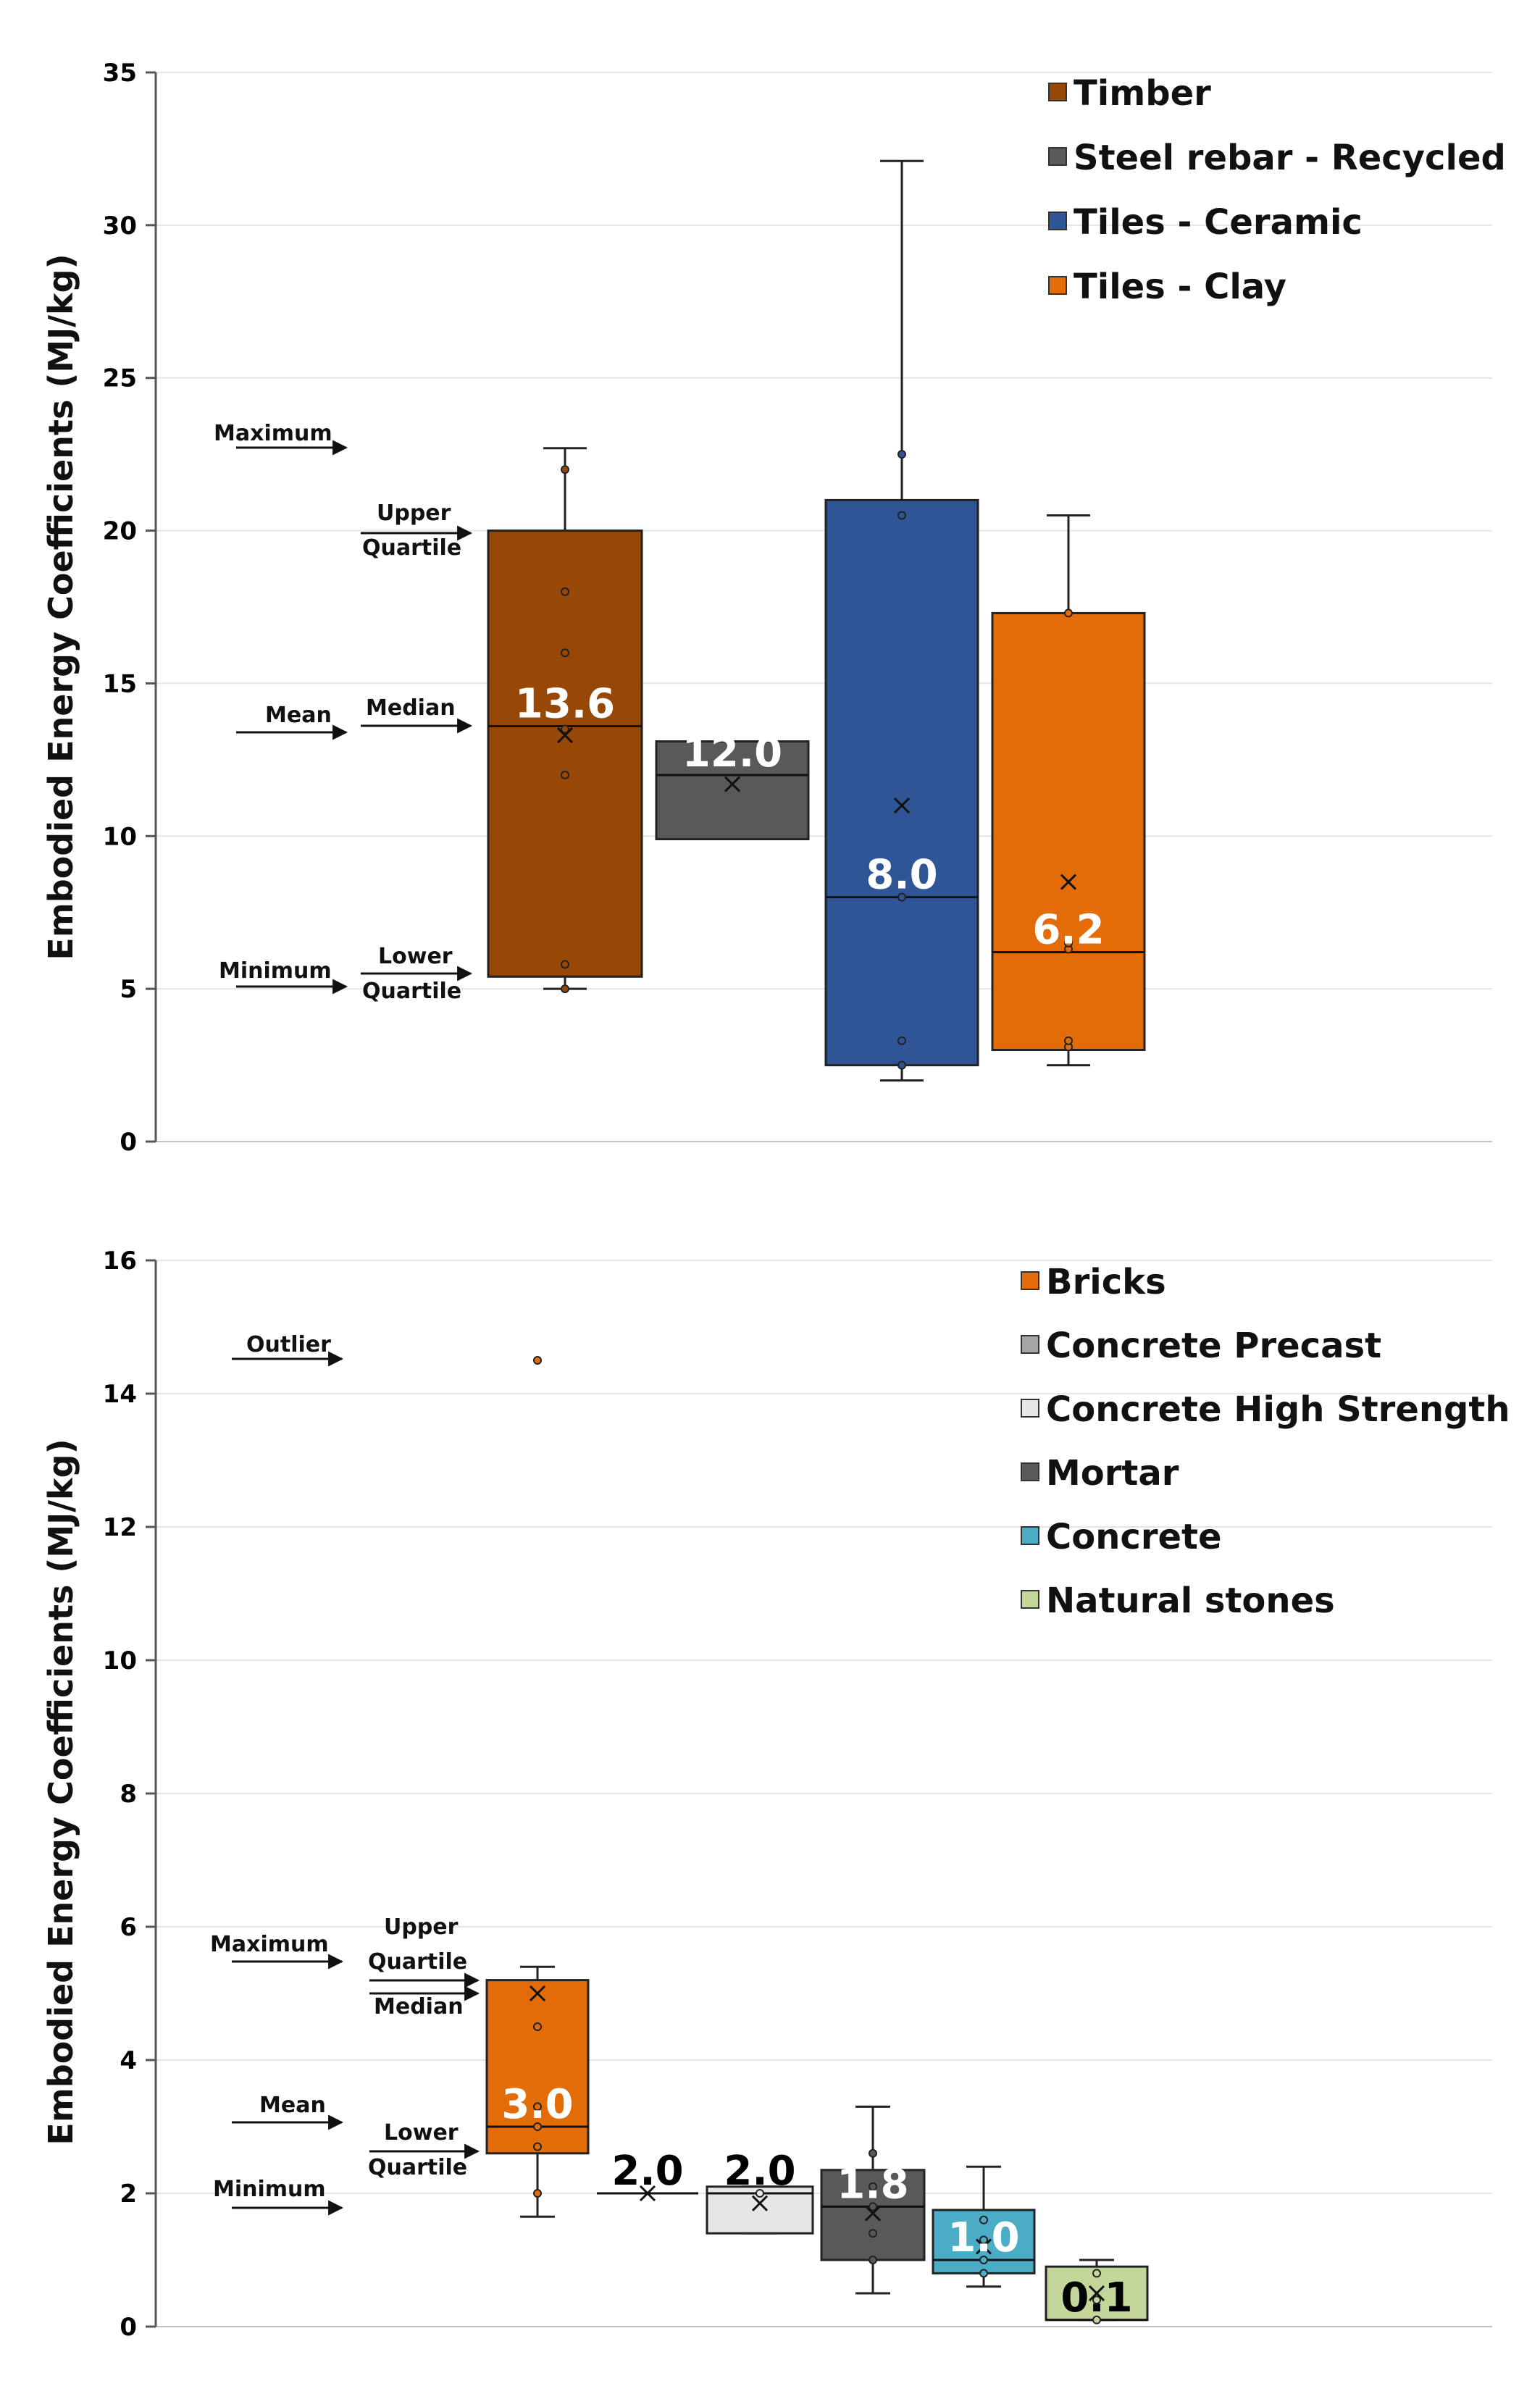 The height and width of the screenshot is (2386, 1540). I want to click on y-tick-label: 2, so click(128, 2195).